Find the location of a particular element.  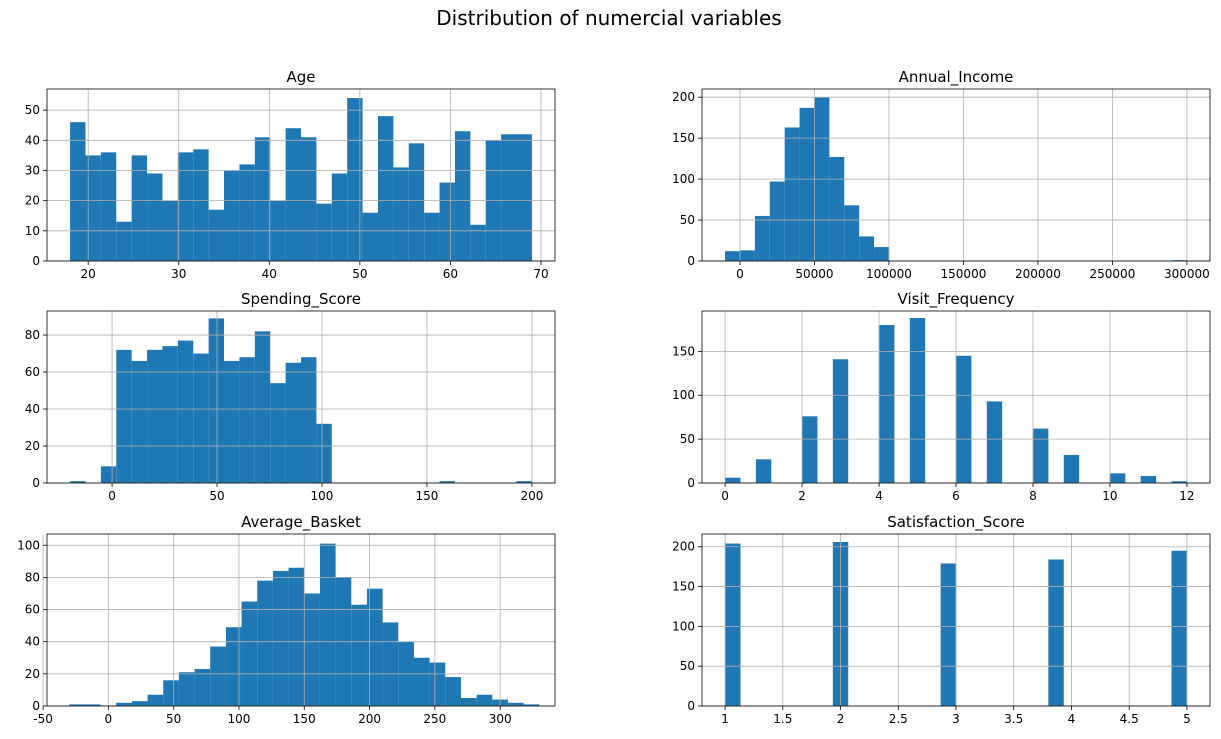

y-tick-label: 10 is located at coordinates (32, 231).